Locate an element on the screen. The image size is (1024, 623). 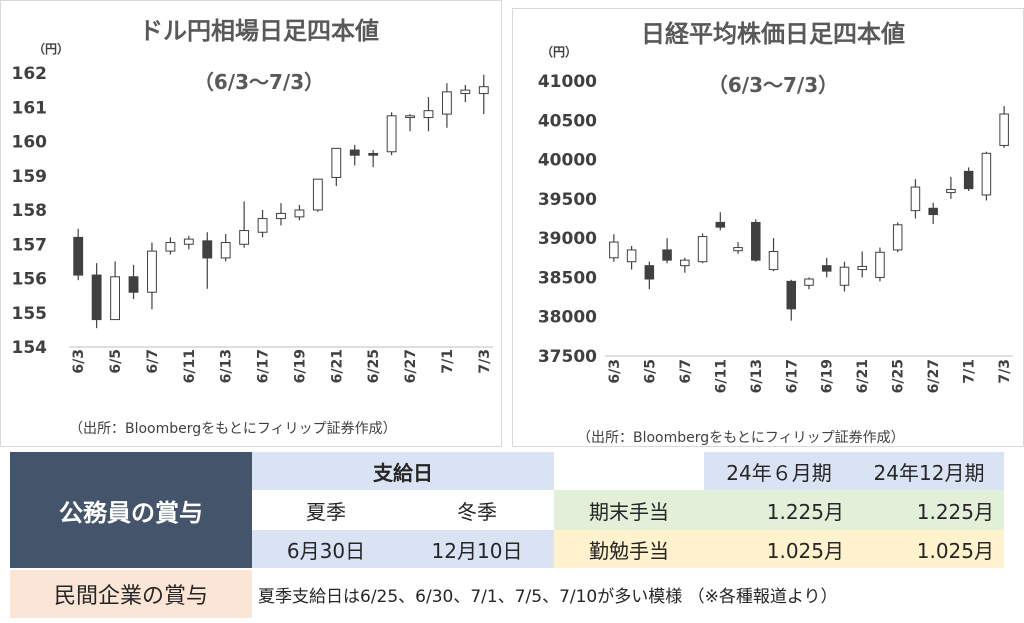
year-end-dec-value: 1.225月 is located at coordinates (929, 510).